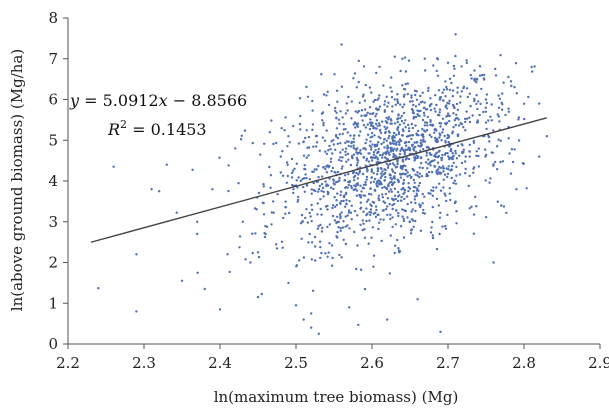  I want to click on r2-rest: = 0.1453, so click(167, 129).